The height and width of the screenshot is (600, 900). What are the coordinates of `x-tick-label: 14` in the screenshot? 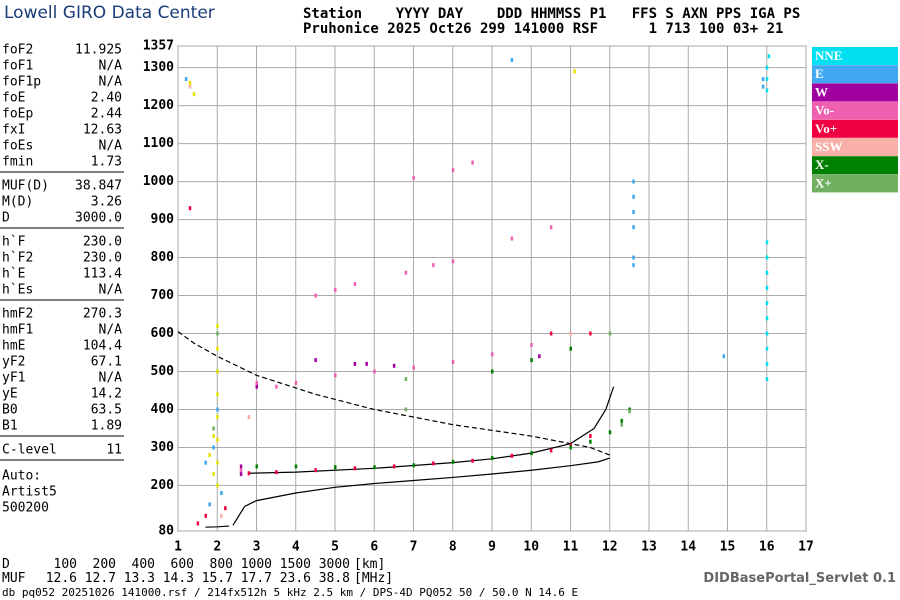 It's located at (688, 547).